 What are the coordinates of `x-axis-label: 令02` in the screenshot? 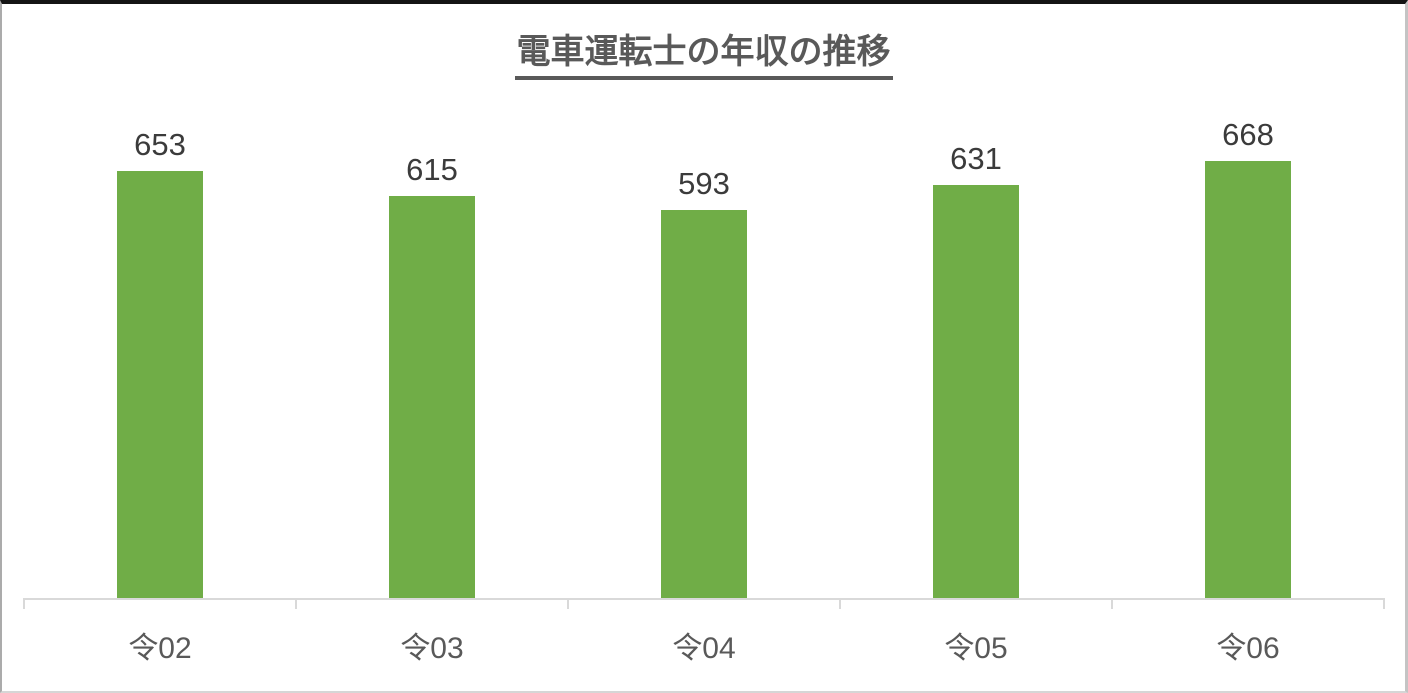 It's located at (160, 648).